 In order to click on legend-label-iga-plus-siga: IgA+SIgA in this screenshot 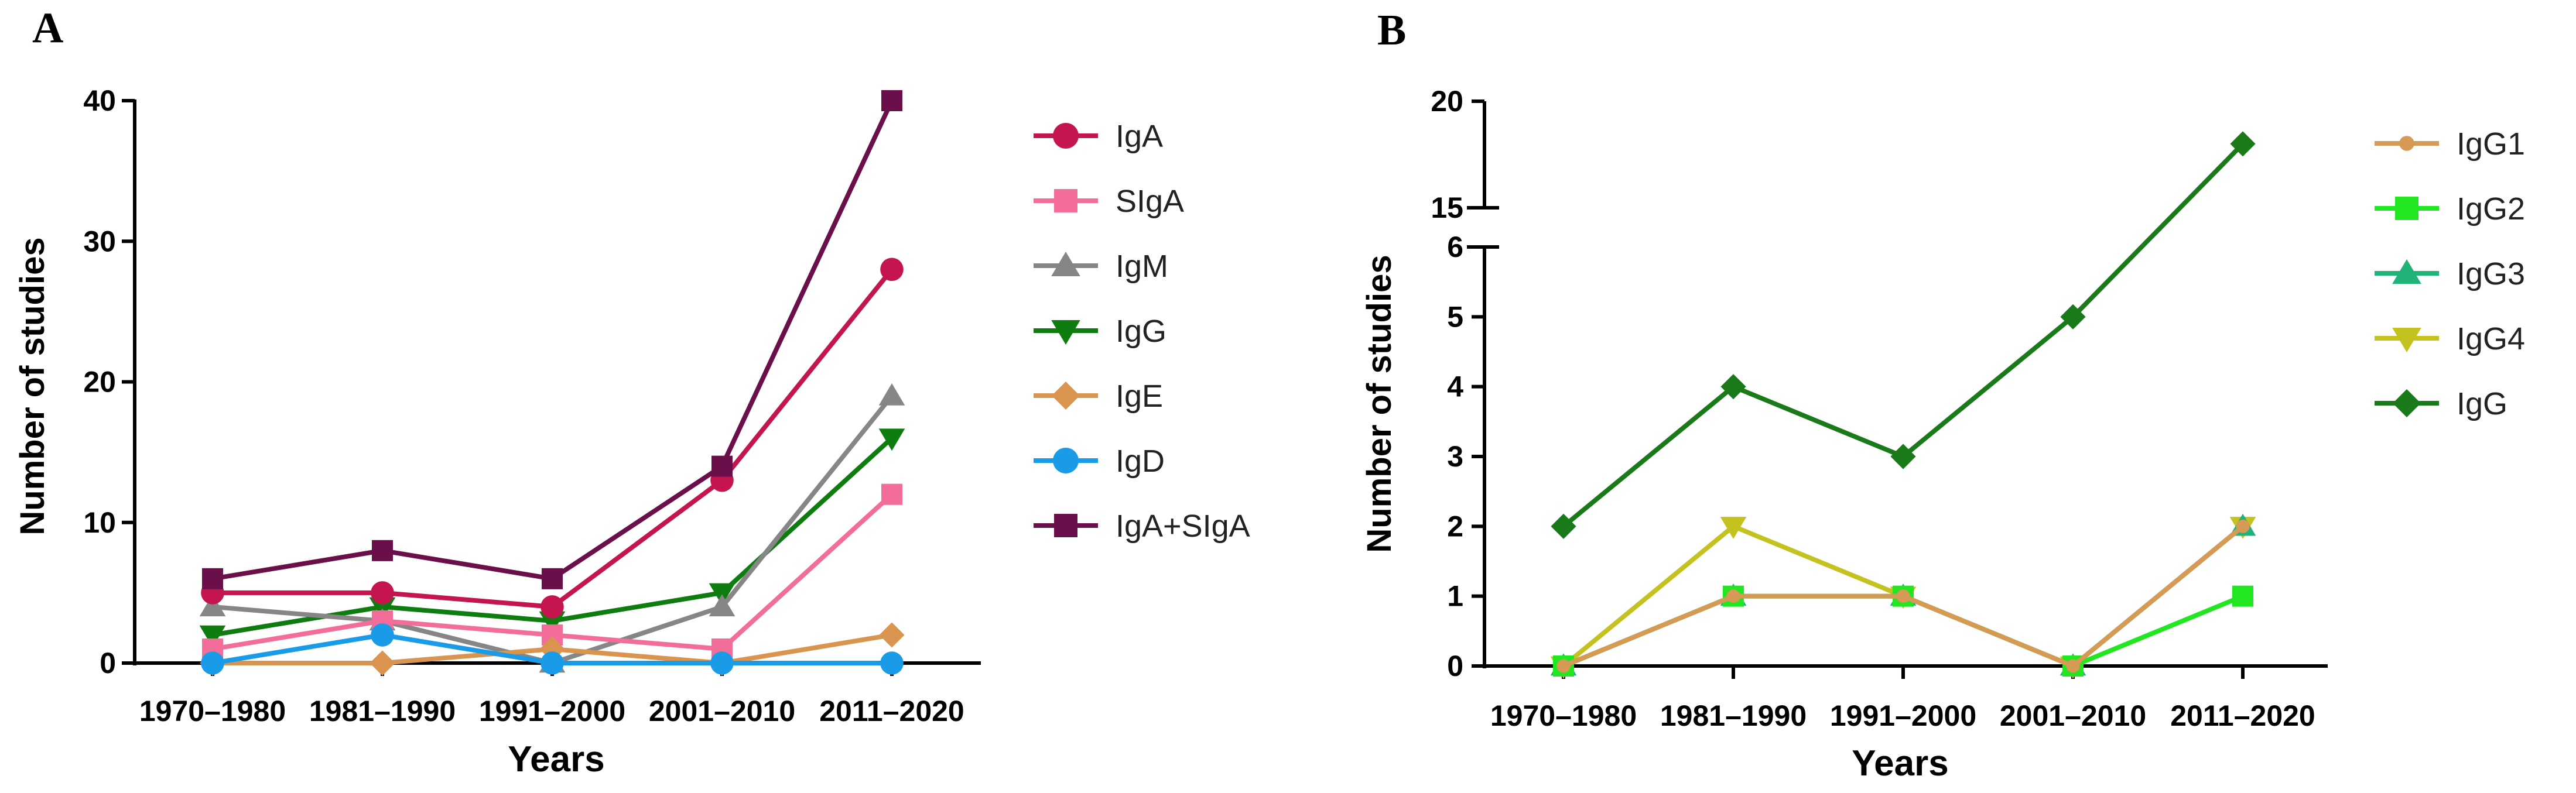, I will do `click(1183, 526)`.